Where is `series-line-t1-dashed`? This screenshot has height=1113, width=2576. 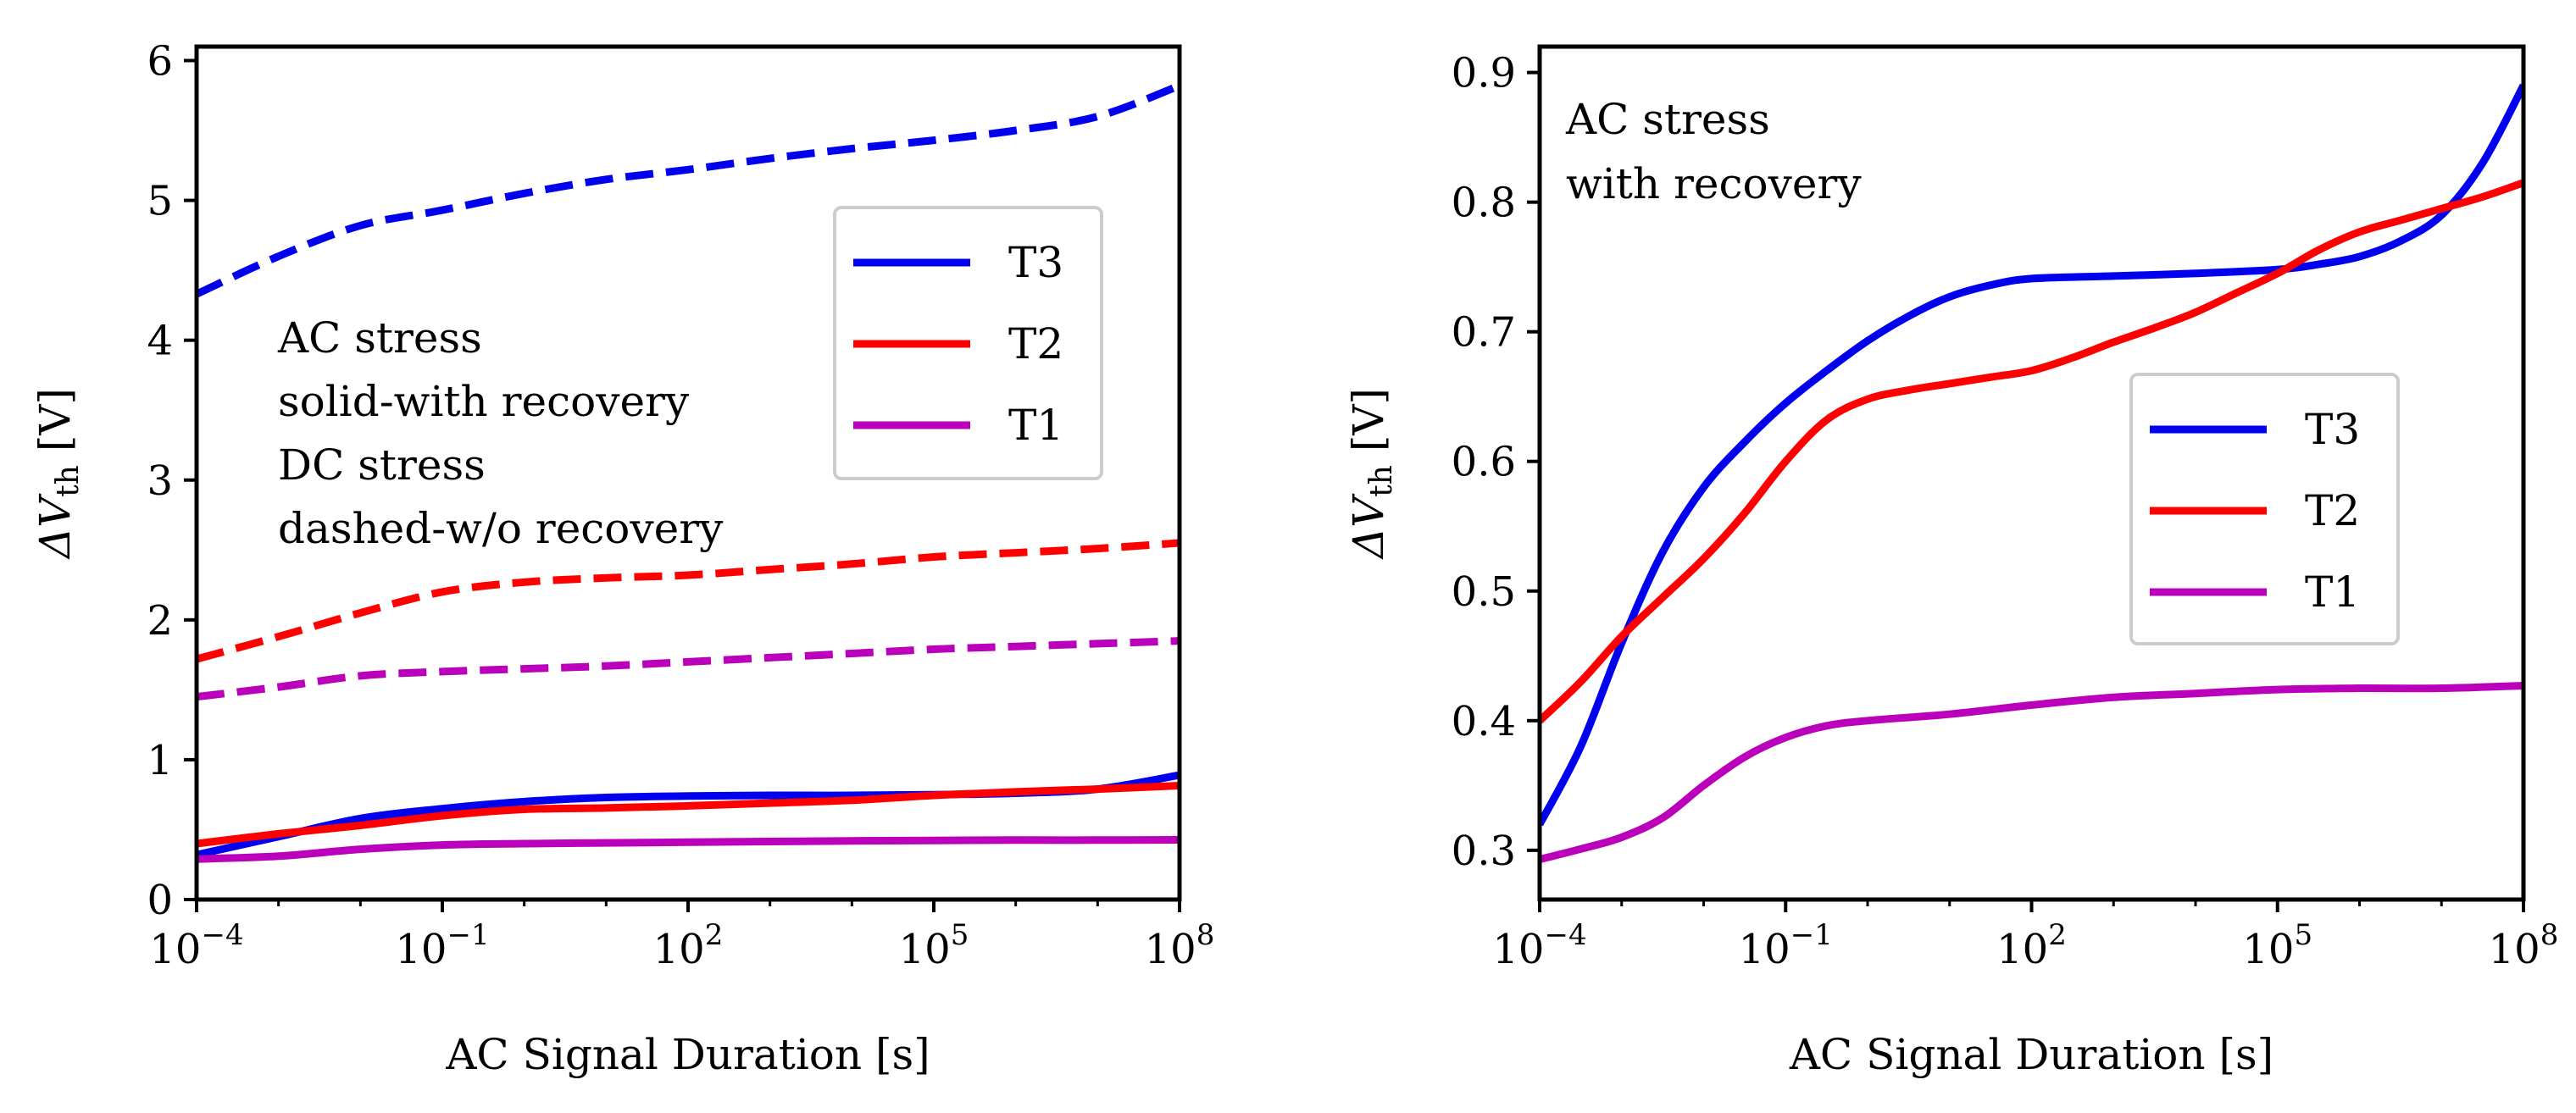 series-line-t1-dashed is located at coordinates (688, 669).